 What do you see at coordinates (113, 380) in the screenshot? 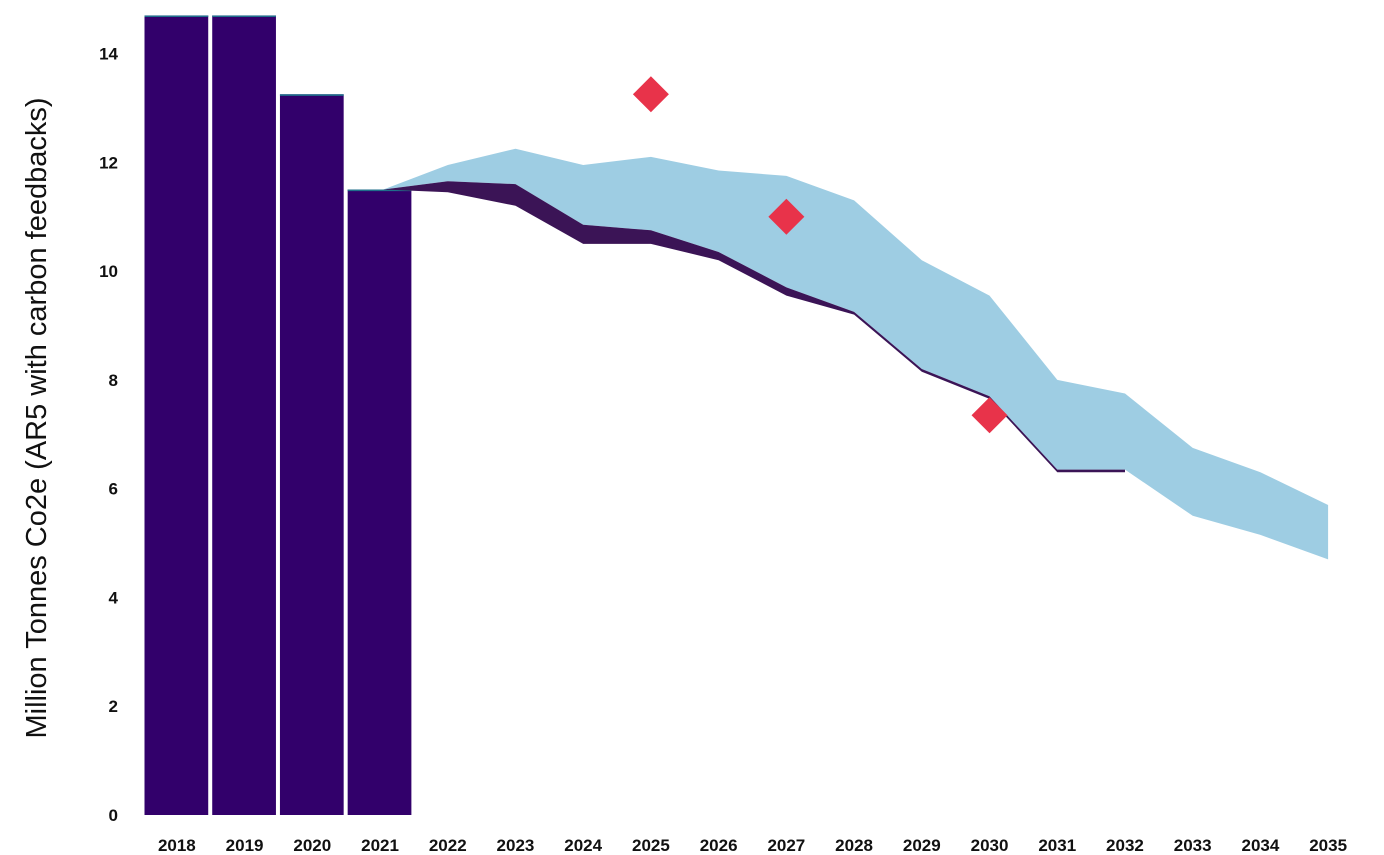
I see `y-tick-label: 8` at bounding box center [113, 380].